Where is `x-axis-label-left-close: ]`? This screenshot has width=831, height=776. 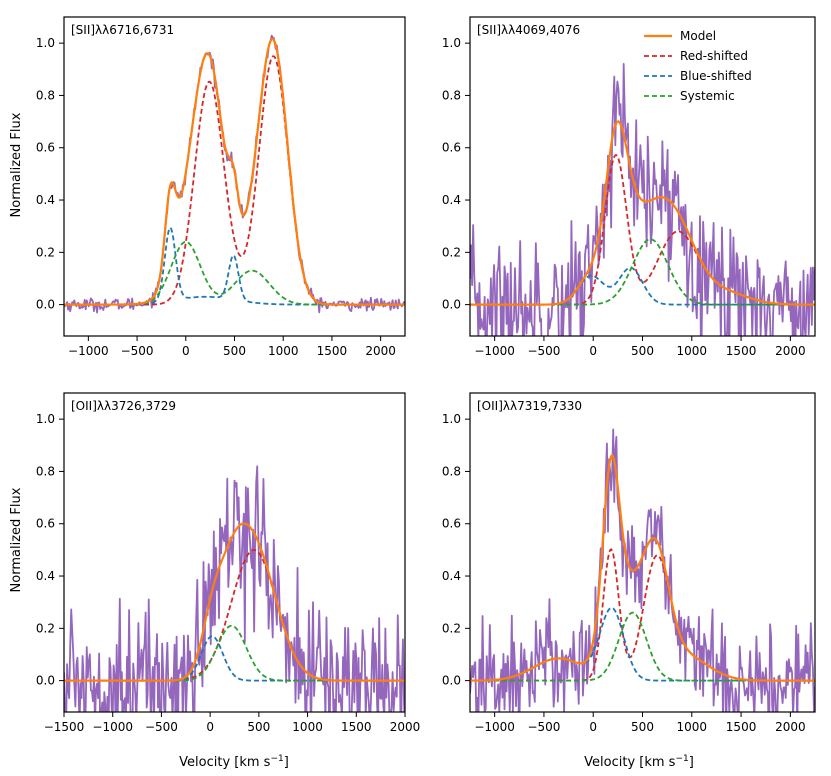
x-axis-label-left-close: ] is located at coordinates (286, 762).